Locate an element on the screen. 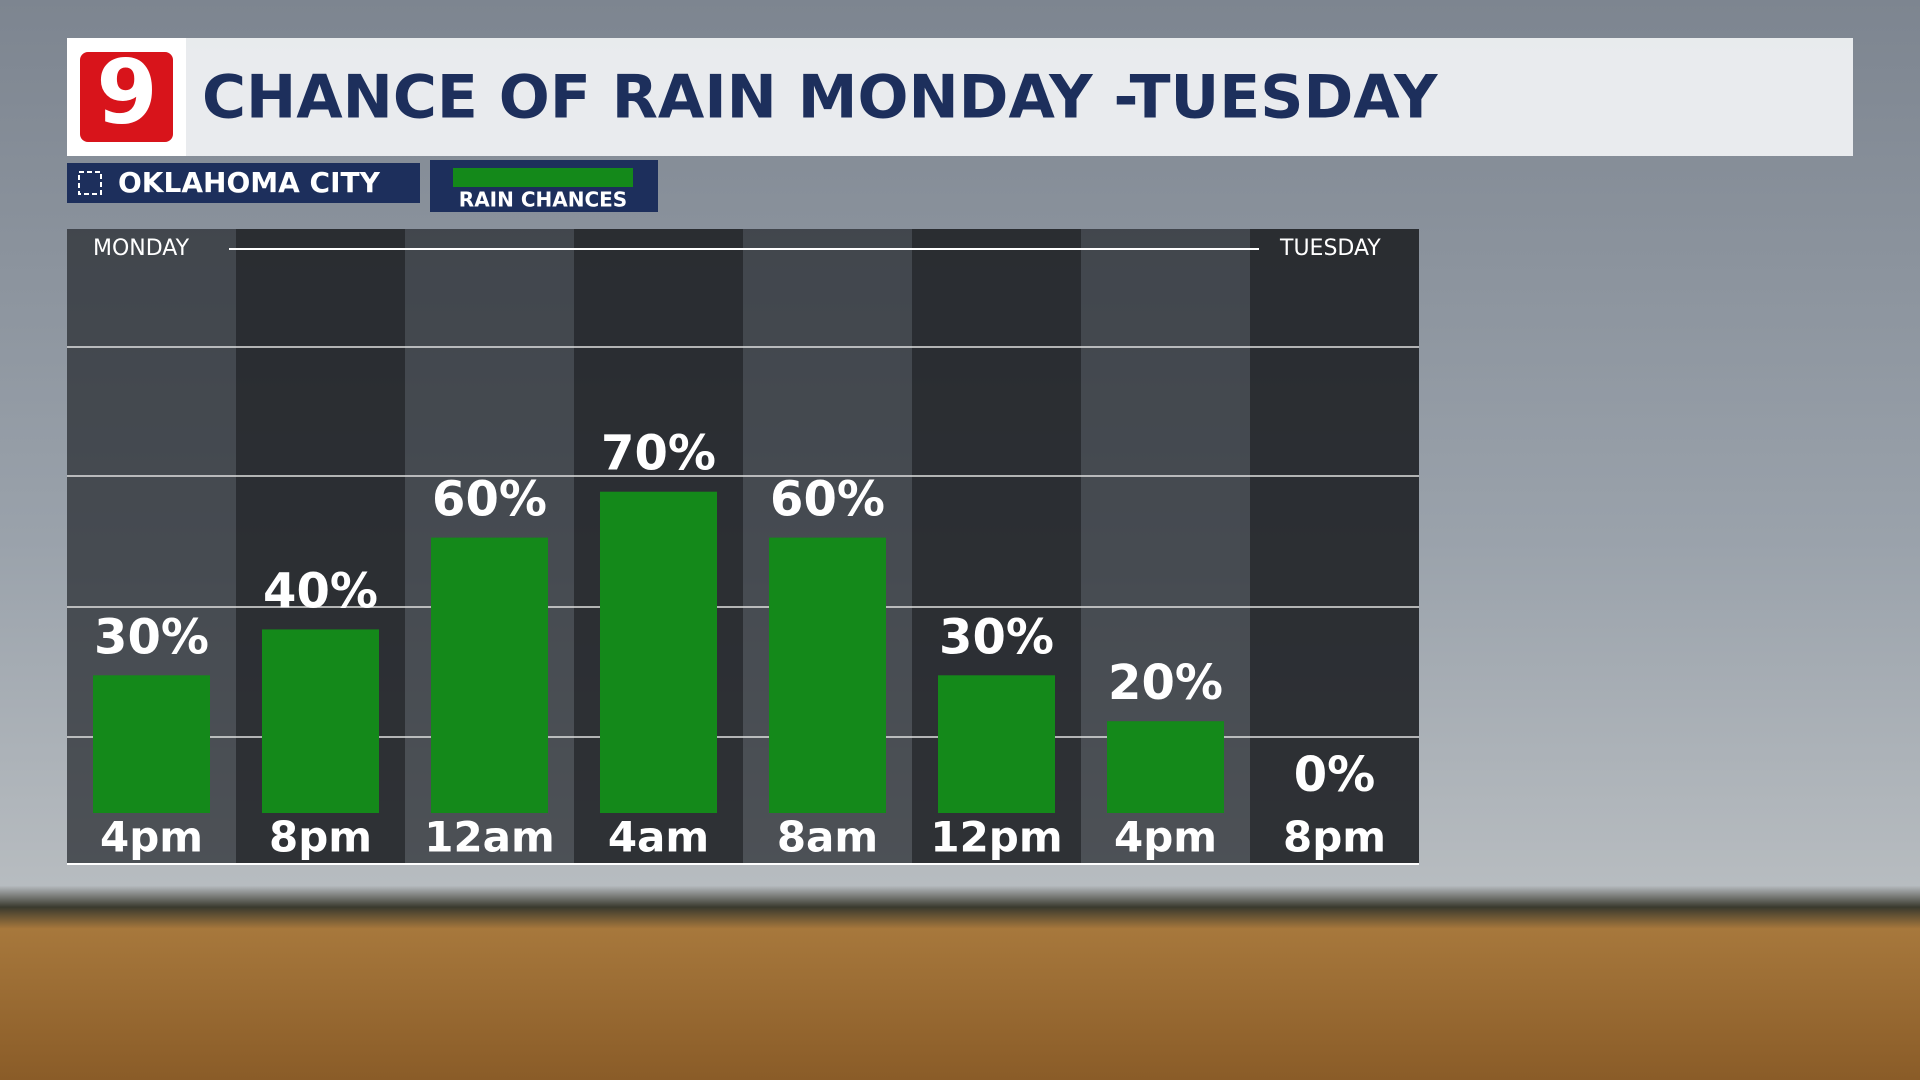 The image size is (1920, 1080). logo-text: 9 is located at coordinates (126, 92).